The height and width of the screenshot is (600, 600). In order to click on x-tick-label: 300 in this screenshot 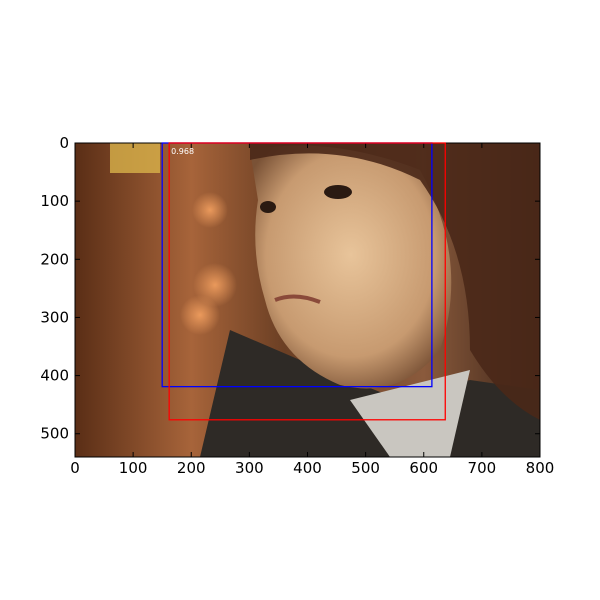, I will do `click(249, 468)`.